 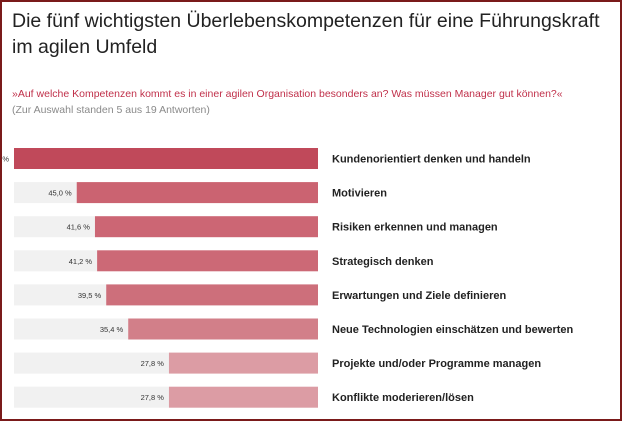 What do you see at coordinates (431, 160) in the screenshot?
I see `category-label: Kundenorientiert denken und handeln` at bounding box center [431, 160].